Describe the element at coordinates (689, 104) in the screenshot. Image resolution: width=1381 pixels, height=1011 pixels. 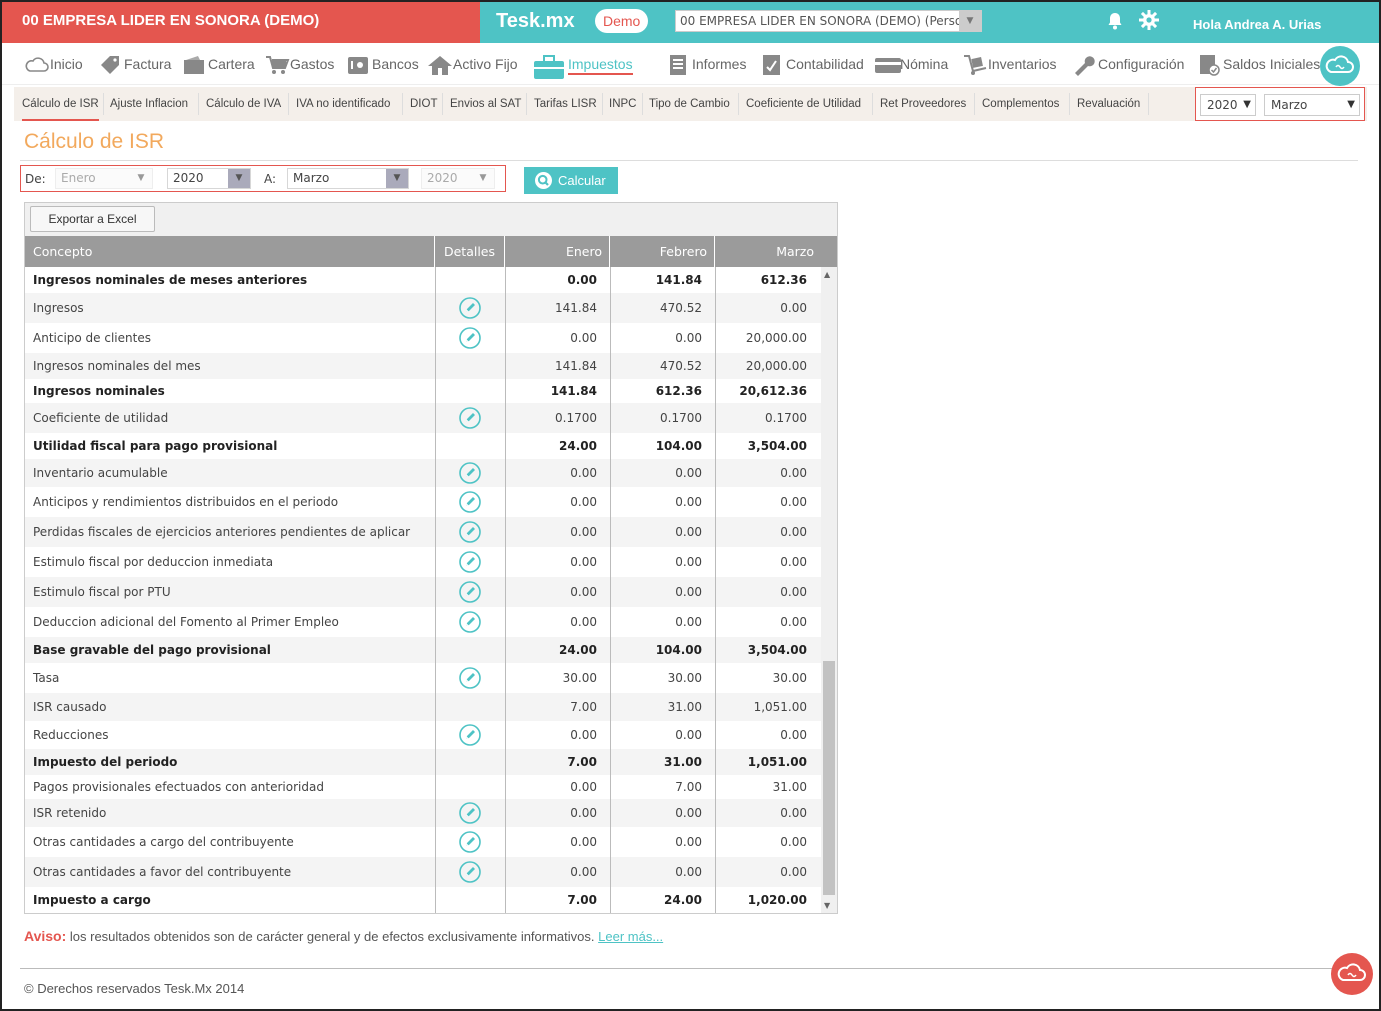
I see `tab-tipo-cambio: Tipo de Cambio` at that location.